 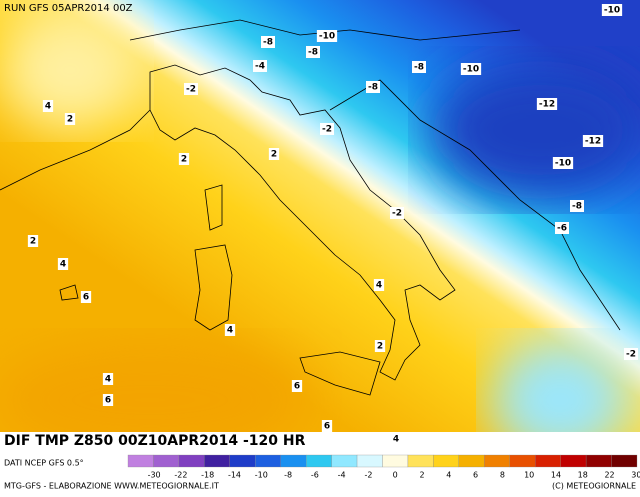 I want to click on legend-tick: 18, so click(x=583, y=475).